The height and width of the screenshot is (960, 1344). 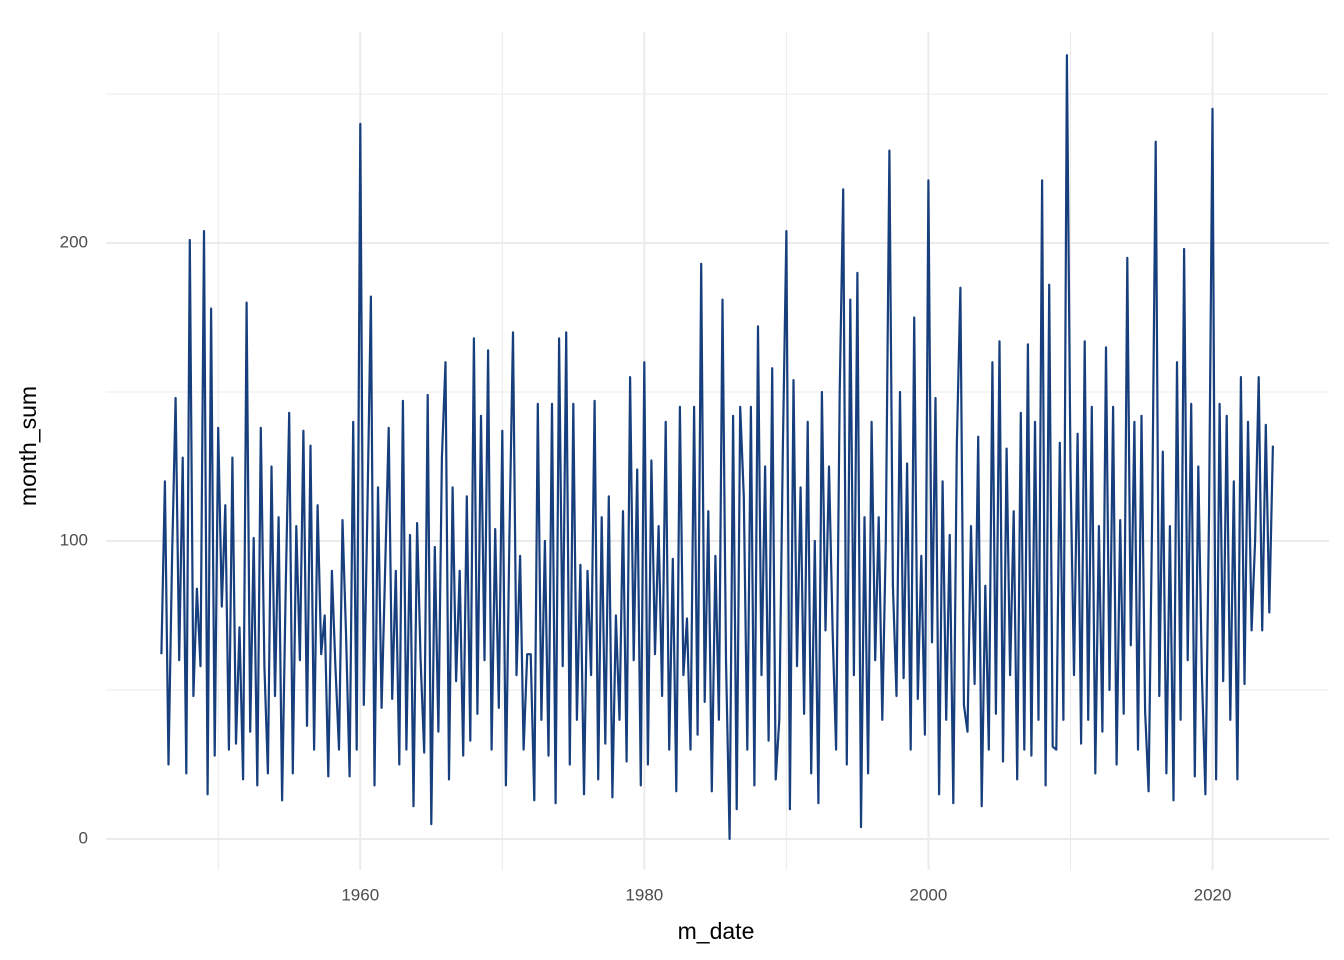 What do you see at coordinates (360, 894) in the screenshot?
I see `x-tick-label: 1960` at bounding box center [360, 894].